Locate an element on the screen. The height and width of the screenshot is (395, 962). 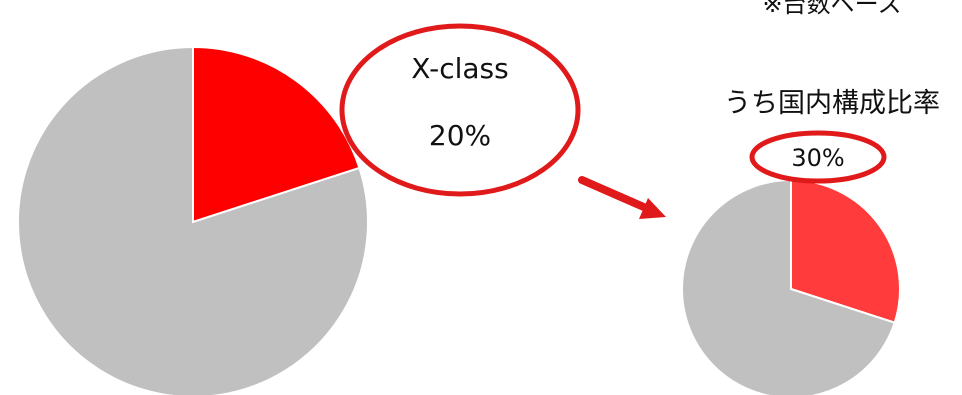
sub-title: うち国内構成比率 is located at coordinates (832, 103).